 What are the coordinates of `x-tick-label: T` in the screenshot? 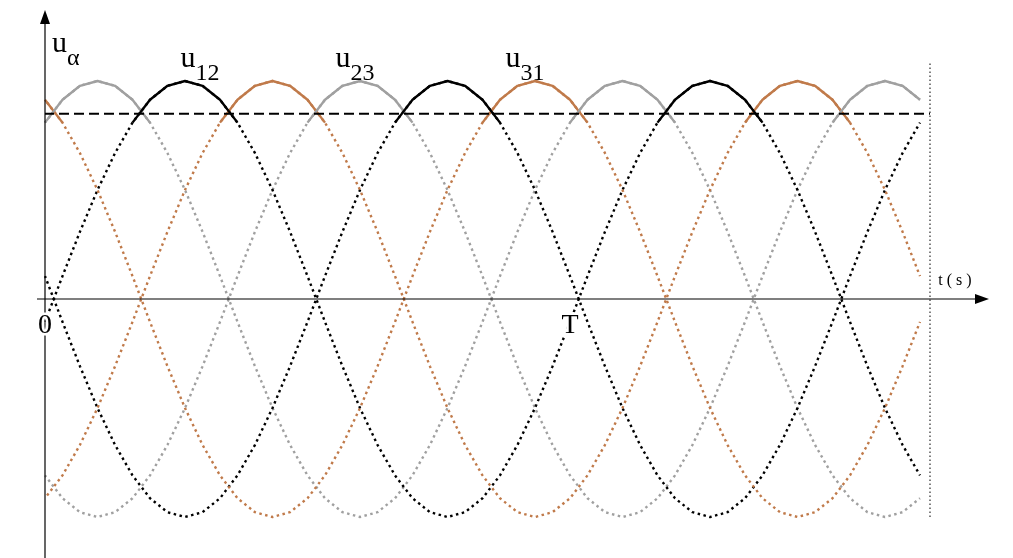 It's located at (570, 323).